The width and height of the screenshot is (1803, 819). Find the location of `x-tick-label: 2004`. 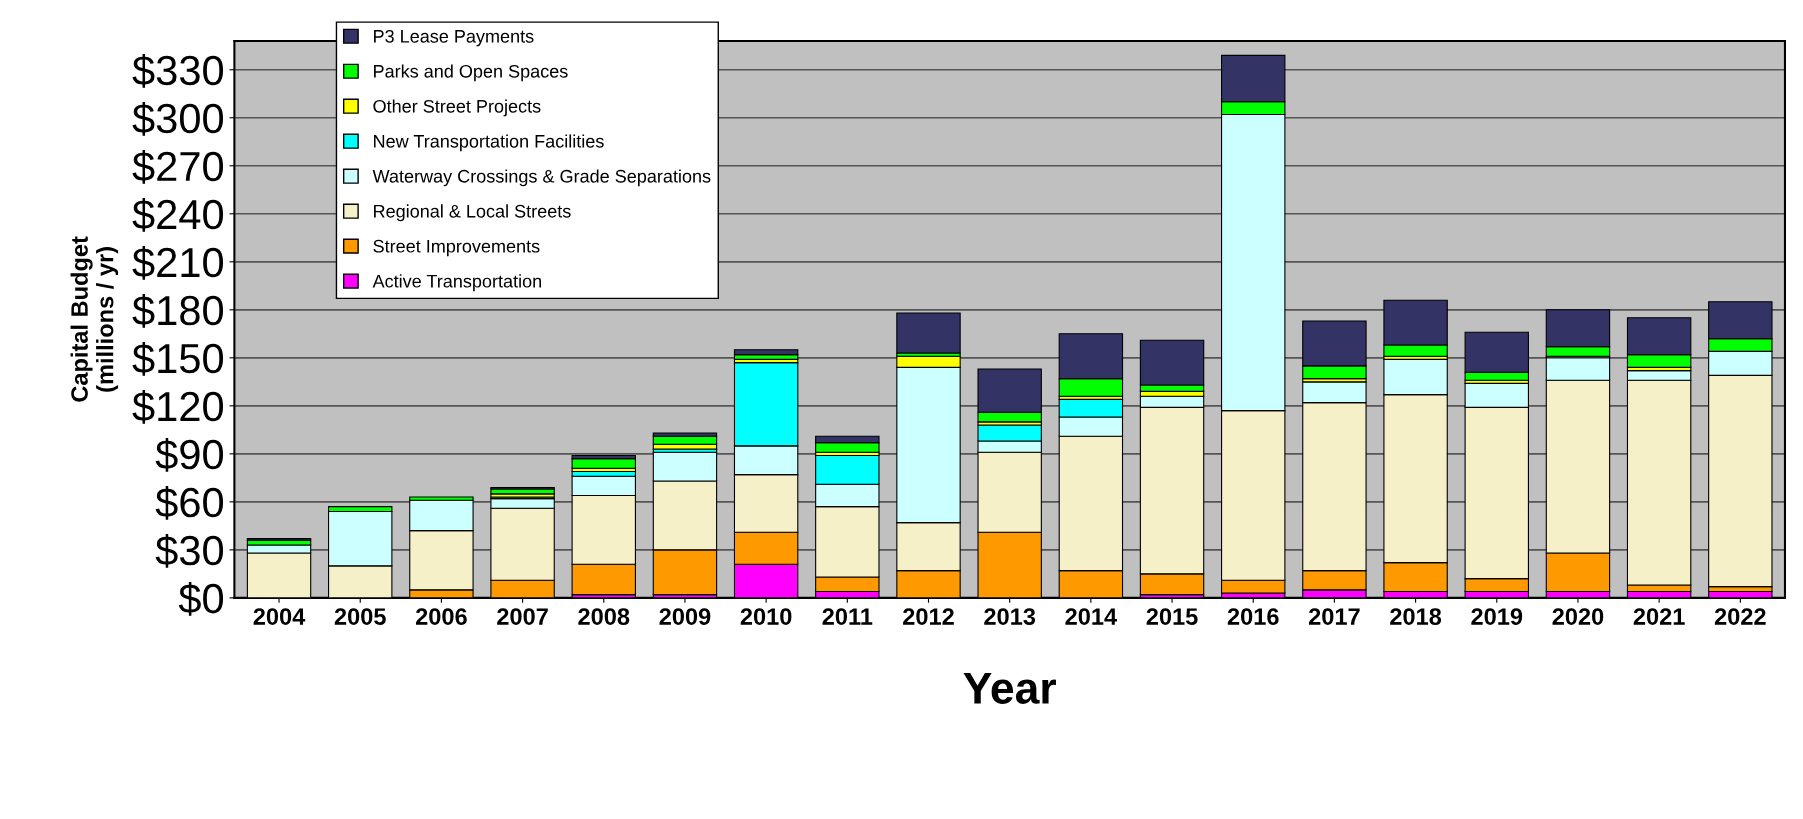

x-tick-label: 2004 is located at coordinates (279, 616).